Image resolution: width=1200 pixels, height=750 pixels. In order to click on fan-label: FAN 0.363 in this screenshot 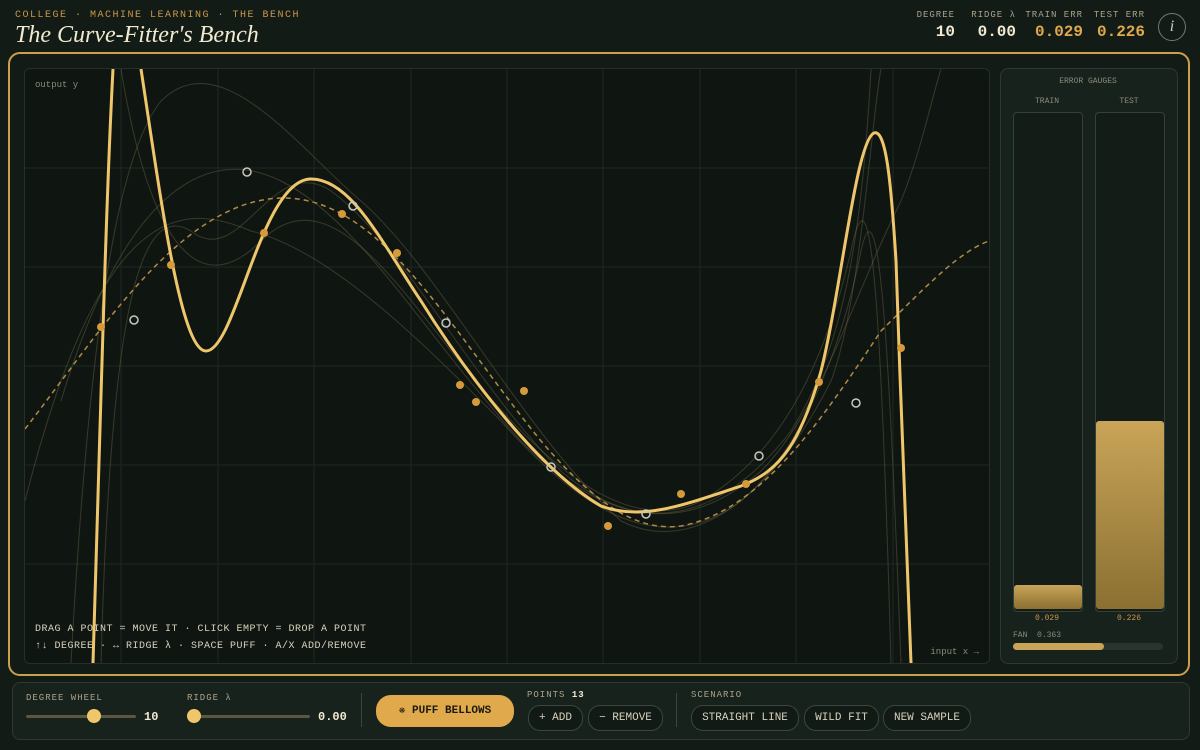, I will do `click(1037, 635)`.